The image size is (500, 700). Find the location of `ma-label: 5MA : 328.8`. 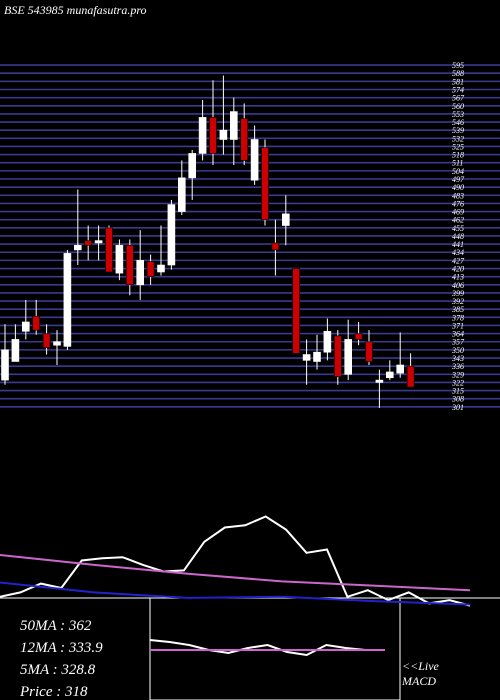

ma-label: 5MA : 328.8 is located at coordinates (58, 670).